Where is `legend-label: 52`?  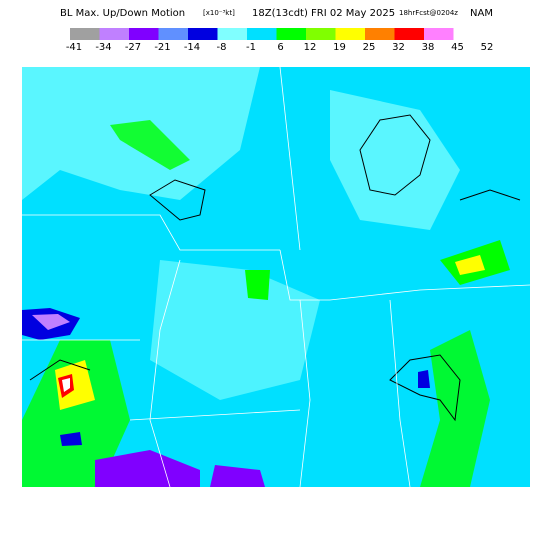
legend-label: 52 is located at coordinates (487, 47).